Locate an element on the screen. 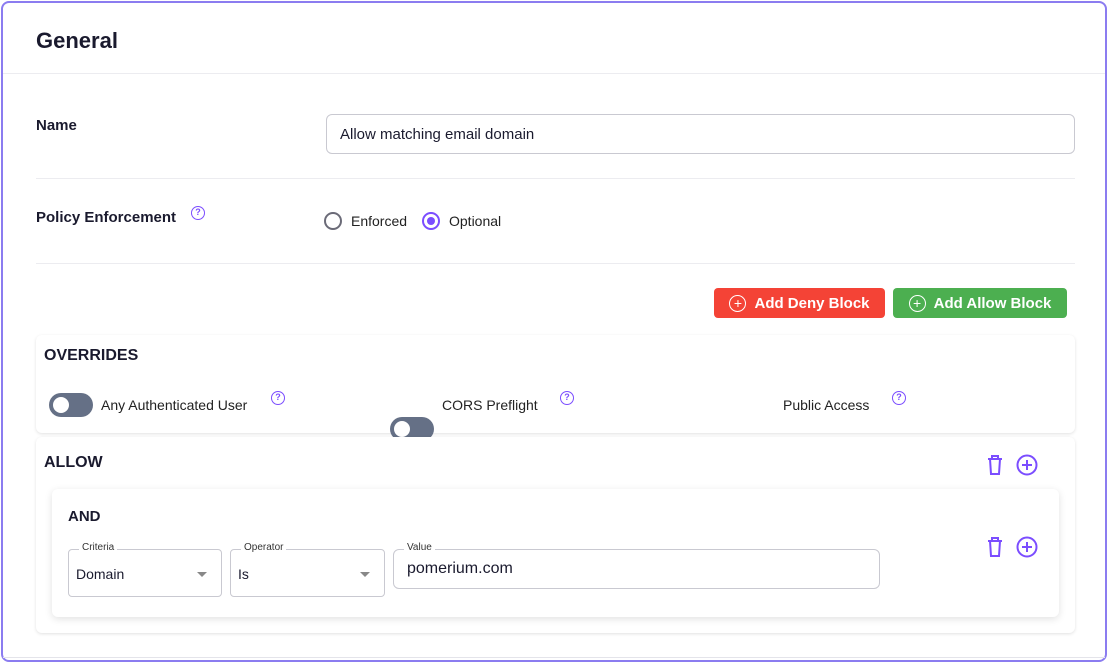  policy-enforcement-label: Policy Enforcement is located at coordinates (106, 217).